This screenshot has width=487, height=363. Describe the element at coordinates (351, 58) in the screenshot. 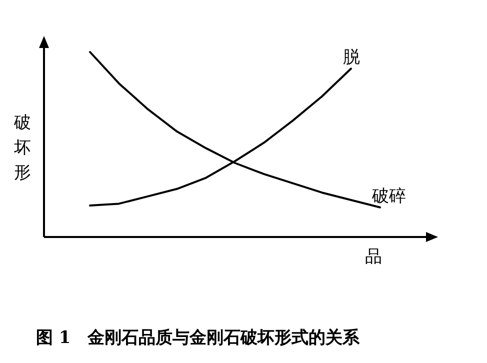

I see `series-label: 脱` at that location.